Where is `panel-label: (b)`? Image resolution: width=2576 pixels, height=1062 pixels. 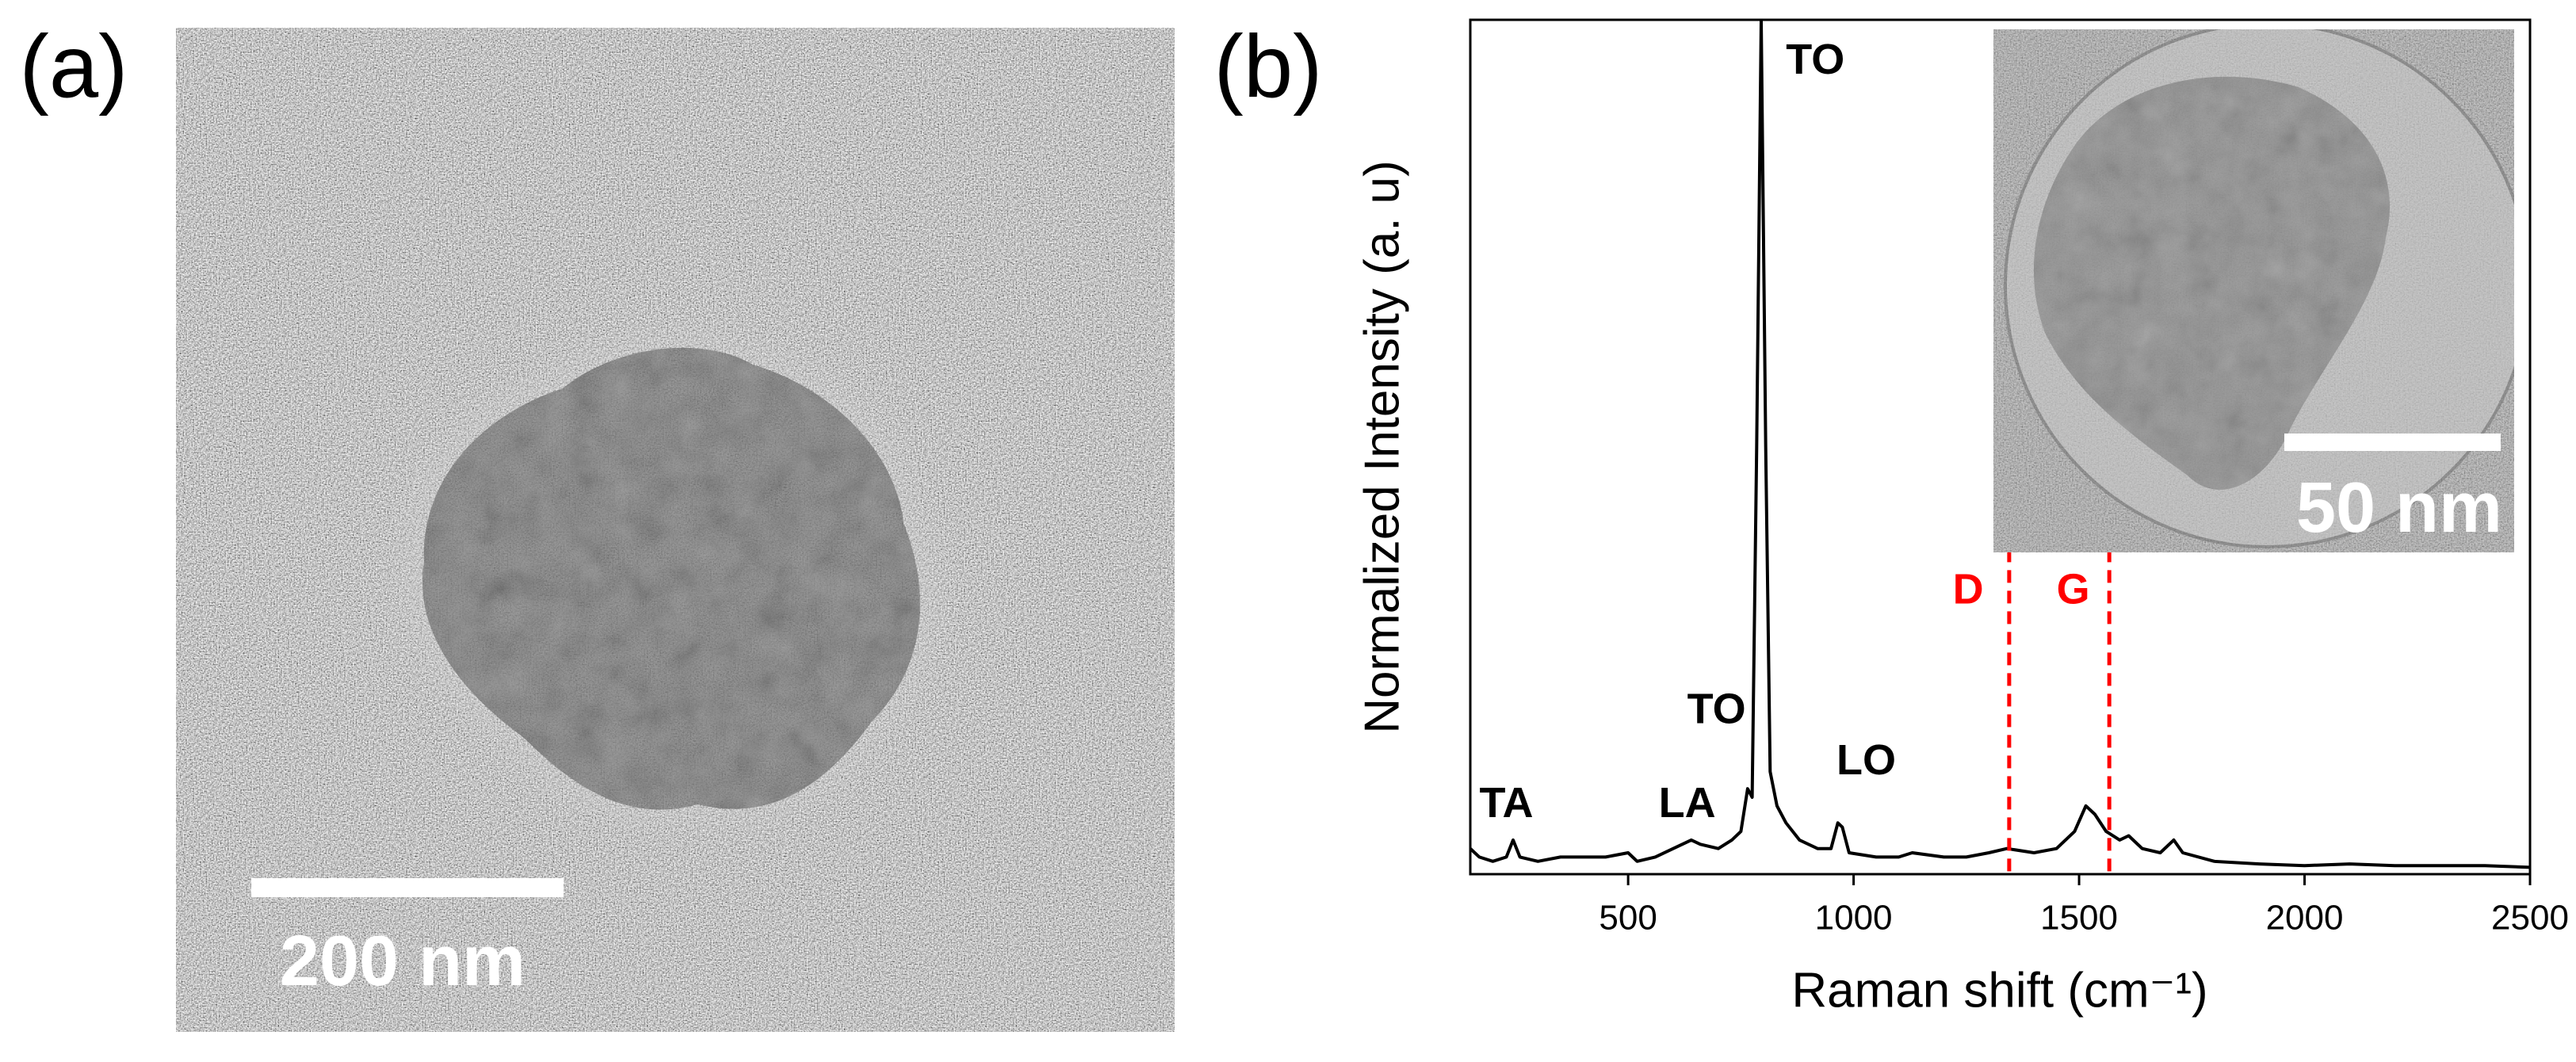 panel-label: (b) is located at coordinates (1268, 67).